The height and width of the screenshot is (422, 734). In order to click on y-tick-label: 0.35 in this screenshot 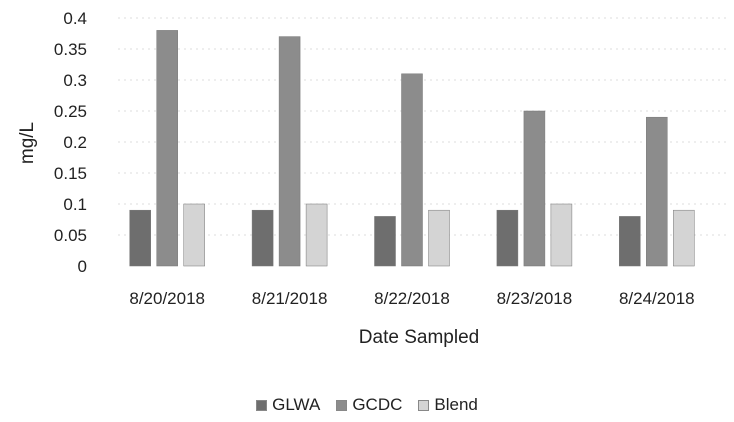, I will do `click(70, 49)`.